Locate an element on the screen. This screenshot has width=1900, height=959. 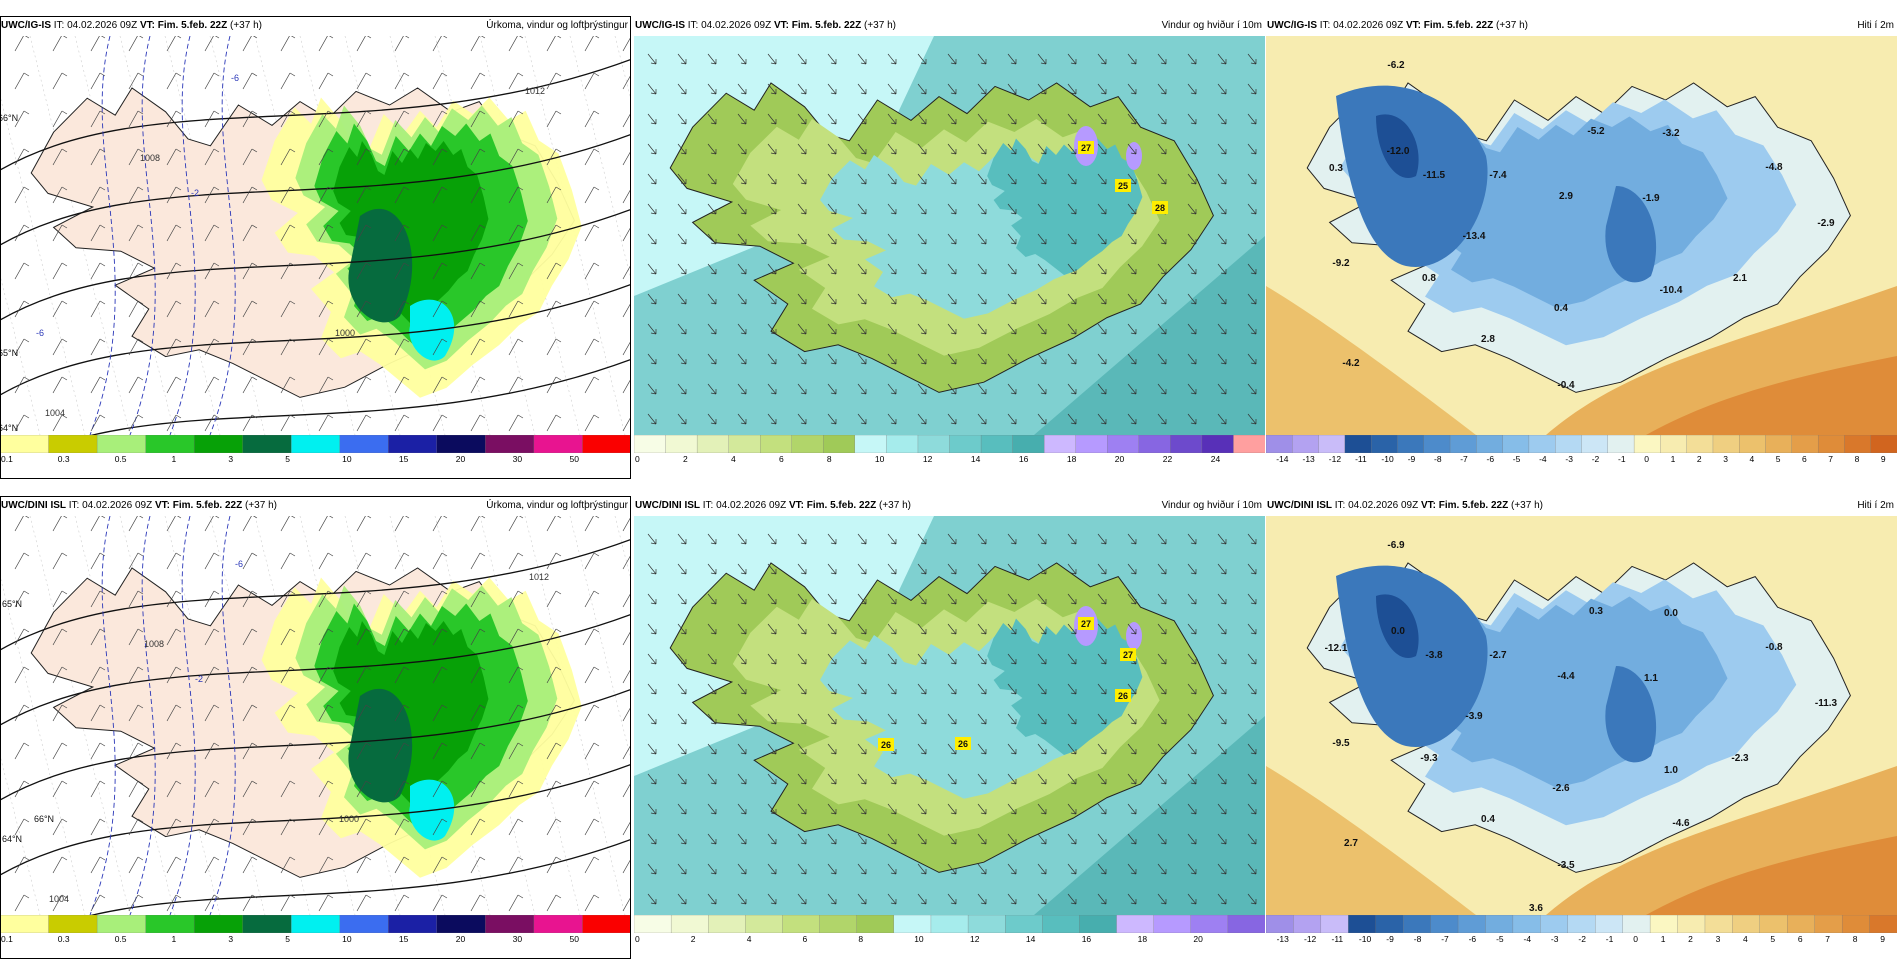
colorbar-tick-label: 8 is located at coordinates (861, 939).